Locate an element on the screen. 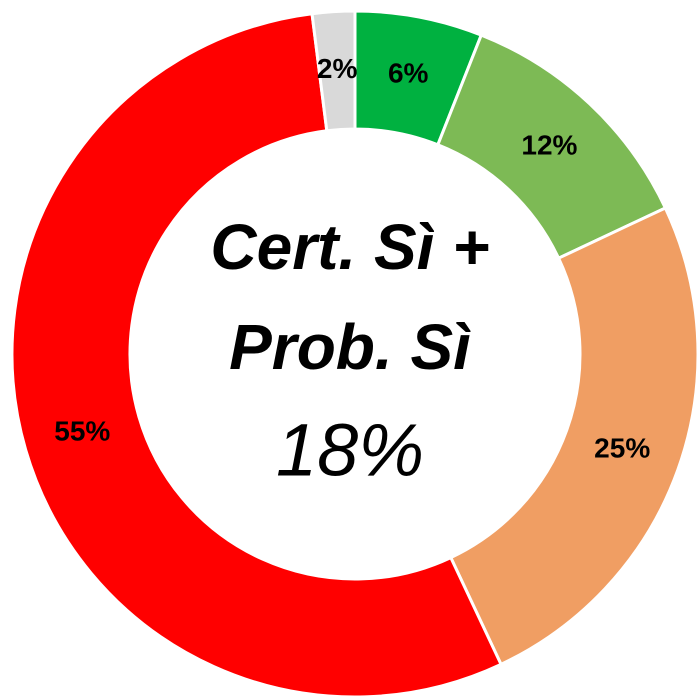 This screenshot has width=697, height=699. donut-slice is located at coordinates (333, 71).